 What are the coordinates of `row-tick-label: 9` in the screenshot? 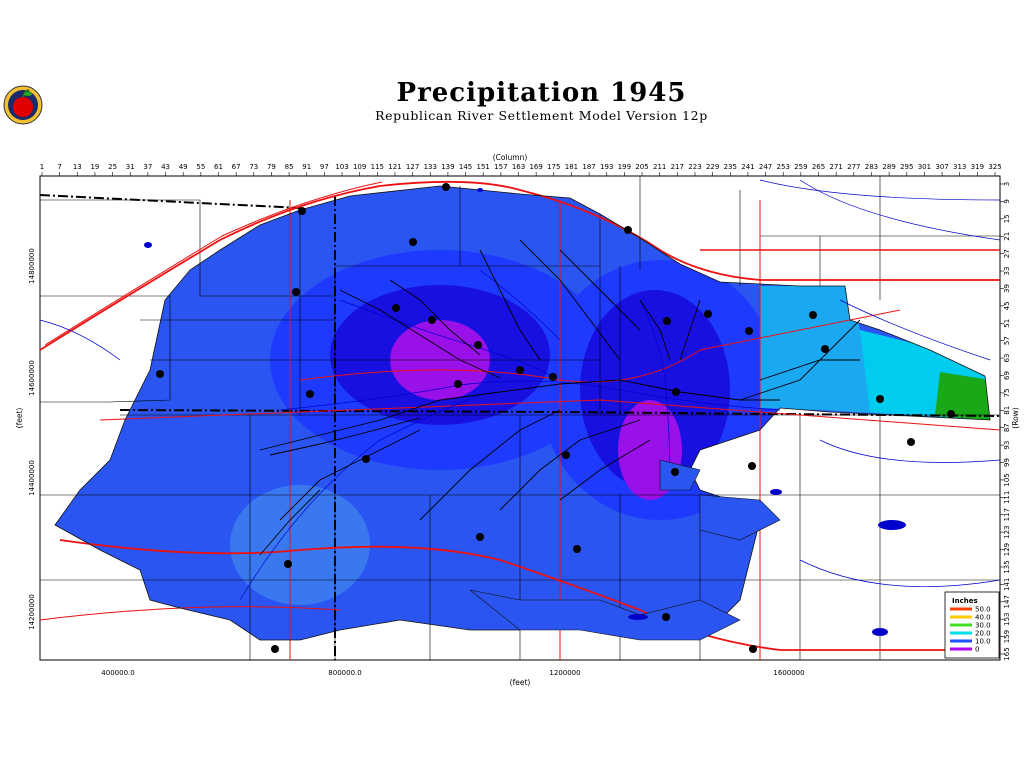 It's located at (1007, 201).